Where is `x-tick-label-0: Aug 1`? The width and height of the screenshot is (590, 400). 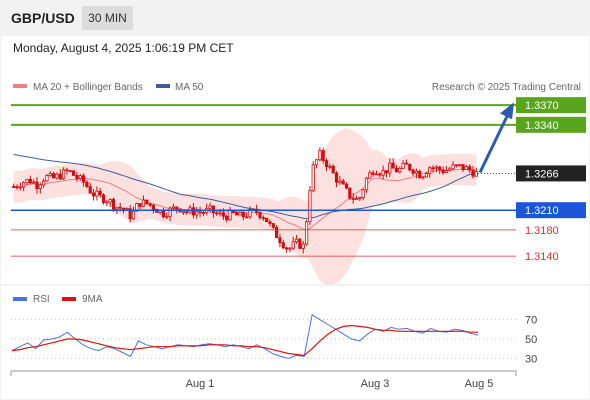 x-tick-label-0: Aug 1 is located at coordinates (200, 384).